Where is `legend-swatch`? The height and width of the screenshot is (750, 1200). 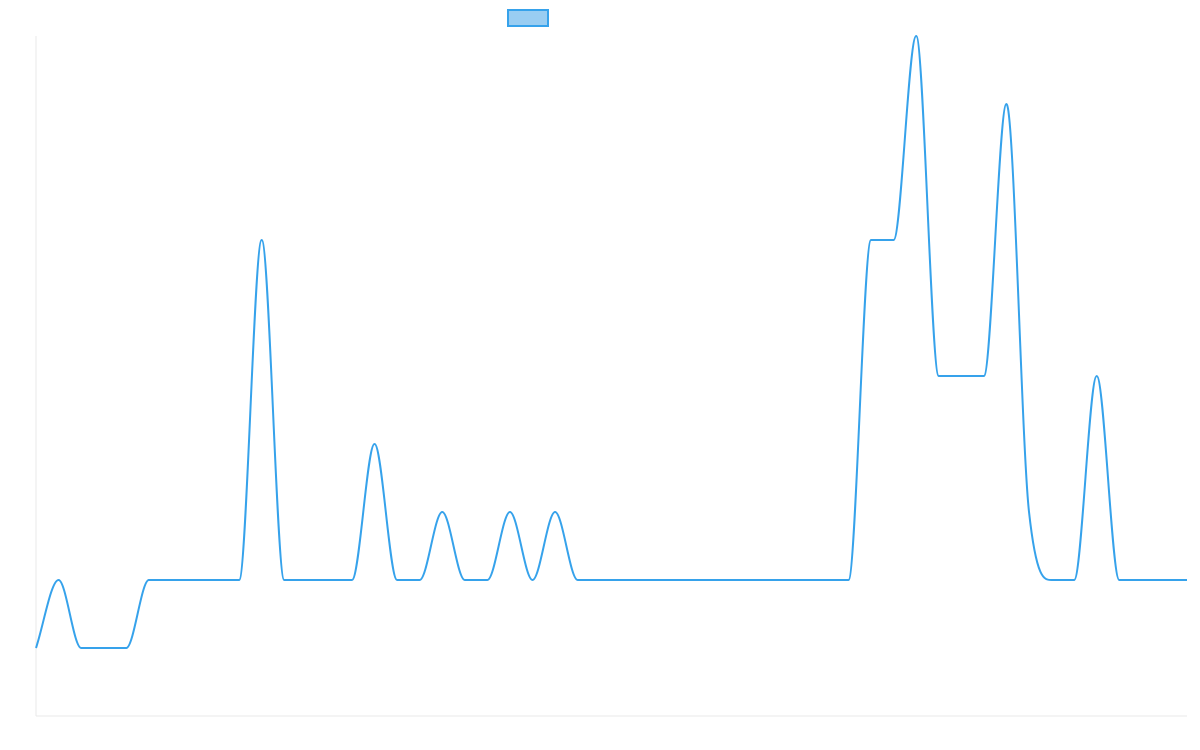 legend-swatch is located at coordinates (528, 18).